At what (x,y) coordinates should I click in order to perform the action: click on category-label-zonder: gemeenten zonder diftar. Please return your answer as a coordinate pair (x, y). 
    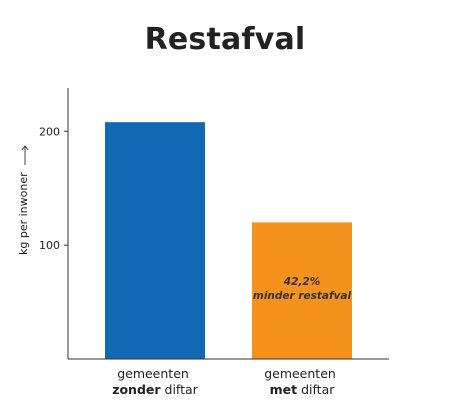
    Looking at the image, I should click on (155, 381).